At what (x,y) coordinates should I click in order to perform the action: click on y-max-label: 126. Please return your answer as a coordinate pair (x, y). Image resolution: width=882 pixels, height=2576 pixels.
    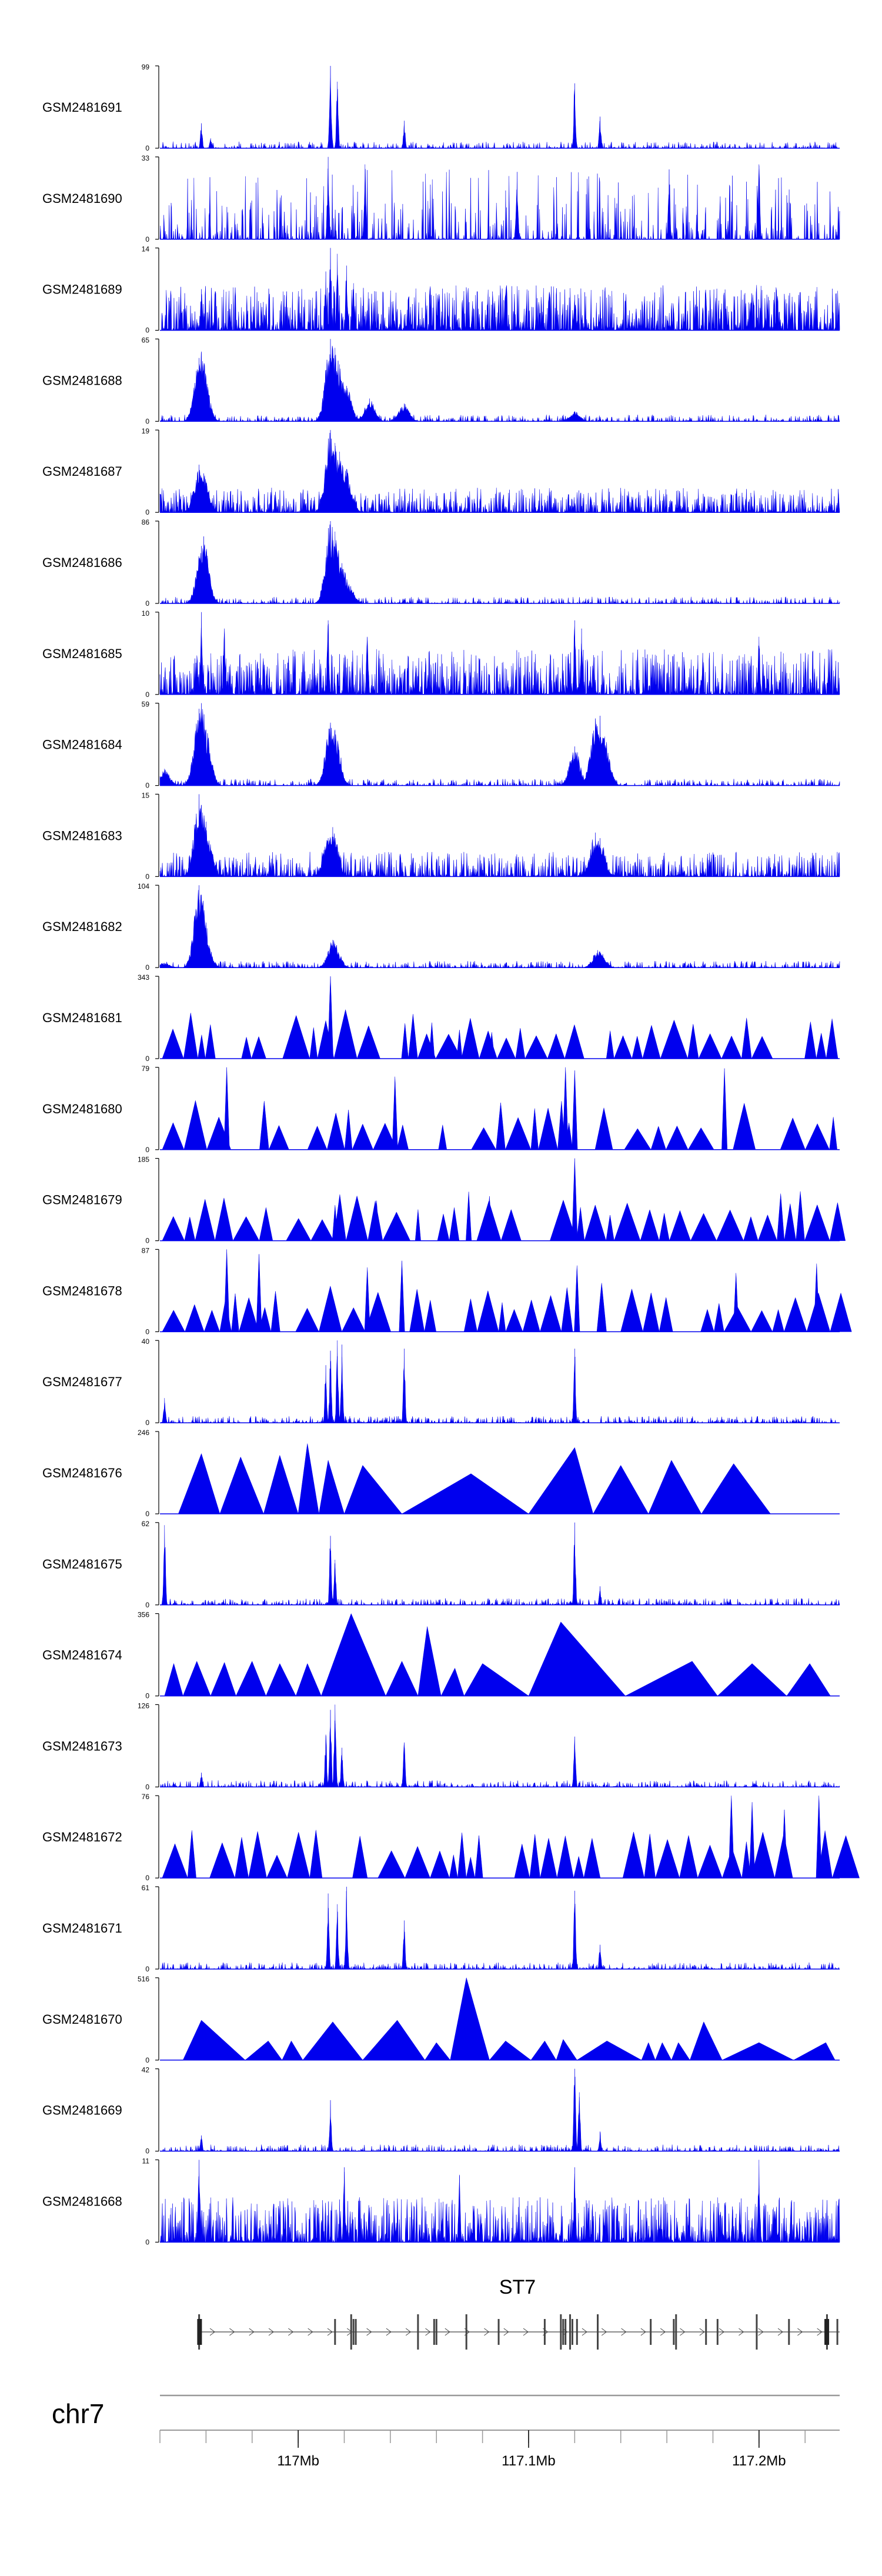
    Looking at the image, I should click on (143, 1705).